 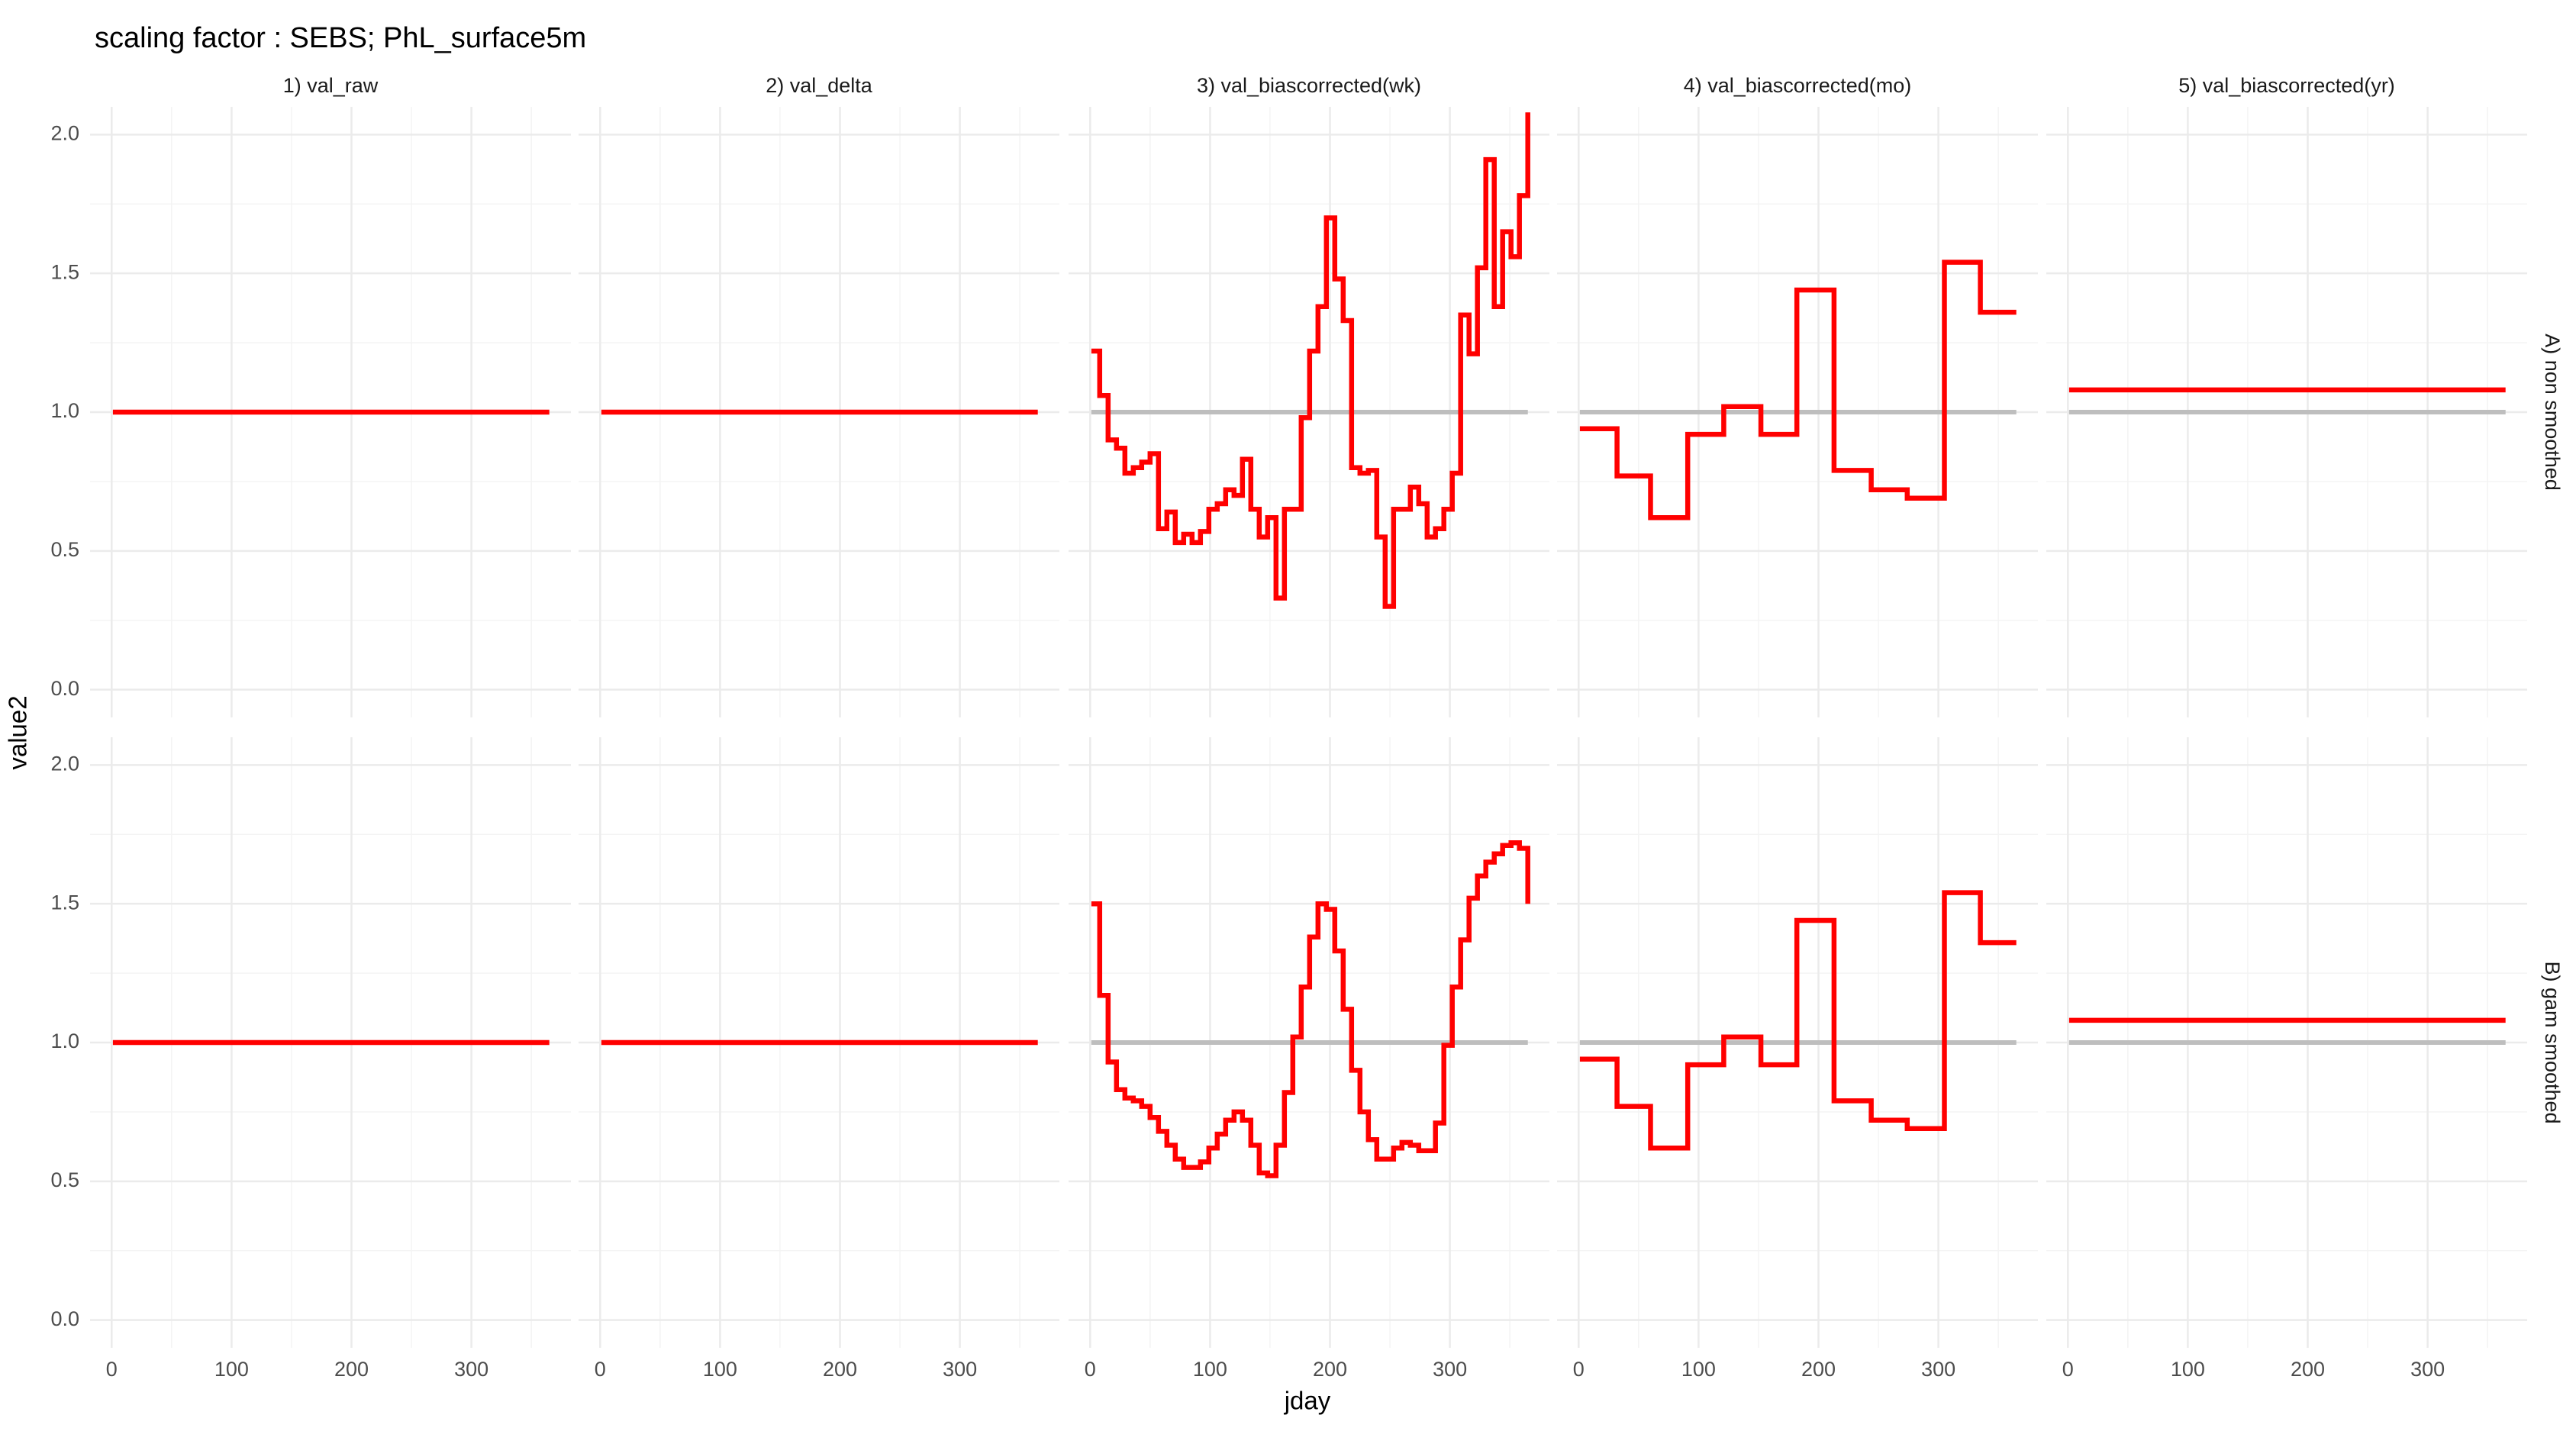 I want to click on facet-row-label: A) non smoothed, so click(x=2552, y=413).